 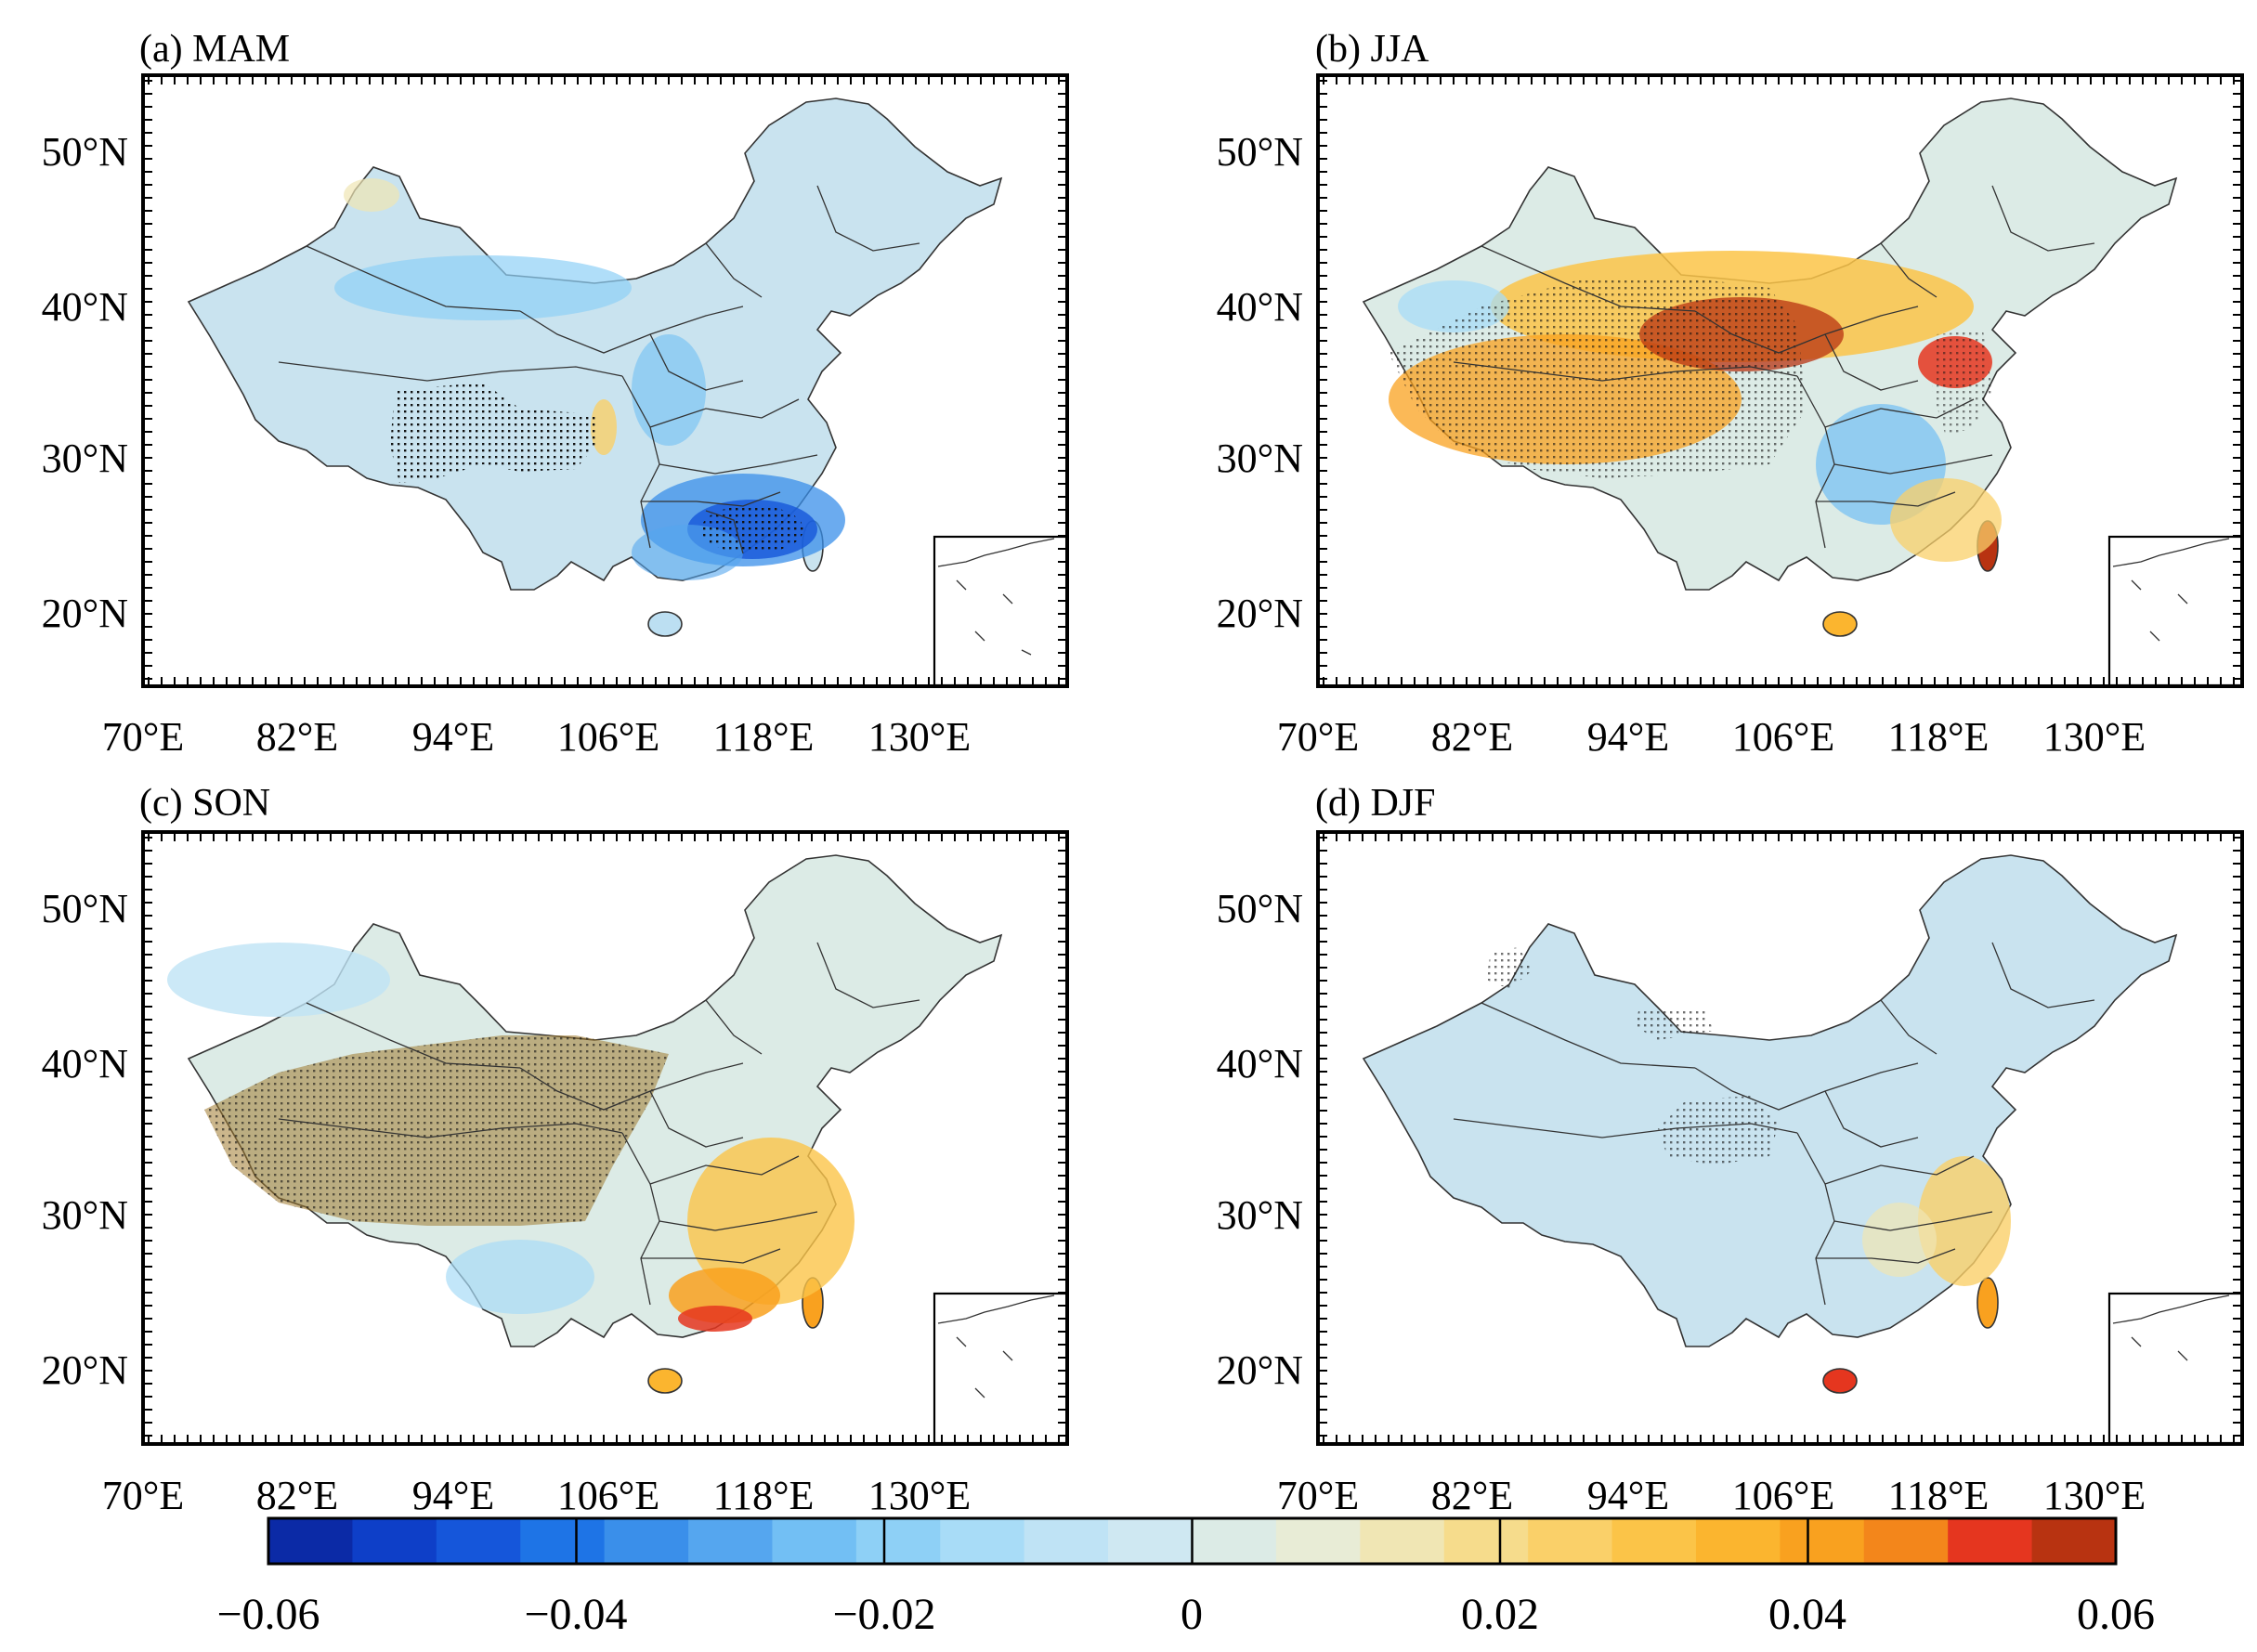 What do you see at coordinates (536, 1496) in the screenshot?
I see `panel-c-xlabels: 70°E 82°E 94°E 106°E 118°E 130°E` at bounding box center [536, 1496].